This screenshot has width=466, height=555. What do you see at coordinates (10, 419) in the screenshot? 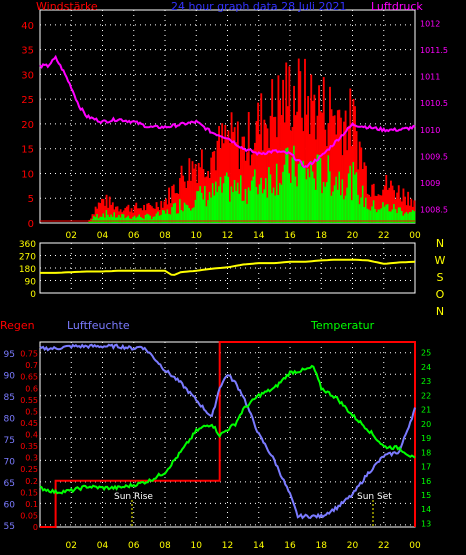
I see `humidity-tick-label: 80` at bounding box center [10, 419].